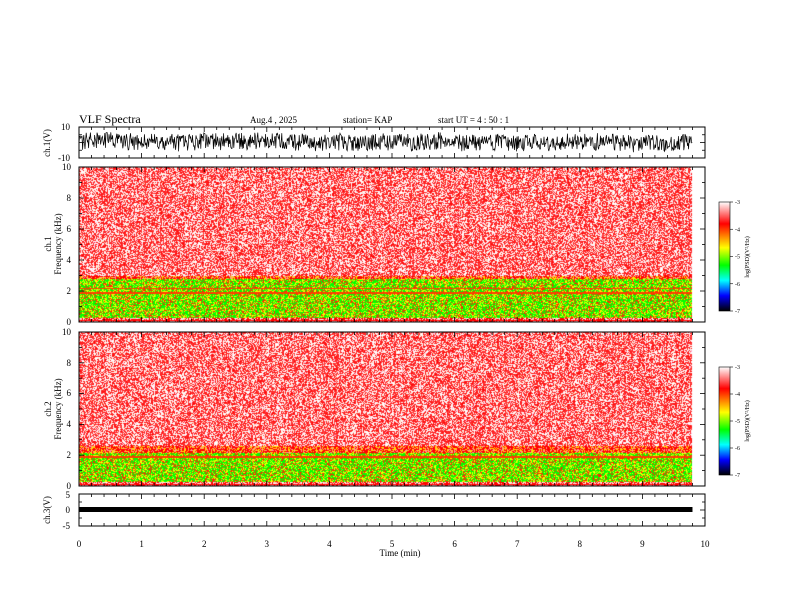 Image resolution: width=792 pixels, height=612 pixels. I want to click on ch3-waveform-ticks, so click(392, 510).